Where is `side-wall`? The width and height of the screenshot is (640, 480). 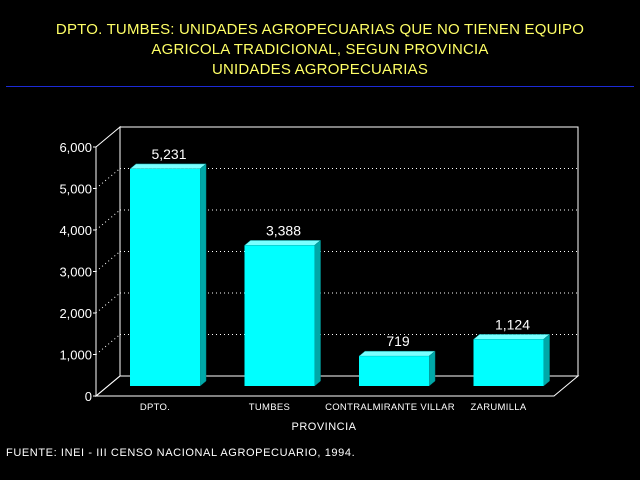 side-wall is located at coordinates (108, 261).